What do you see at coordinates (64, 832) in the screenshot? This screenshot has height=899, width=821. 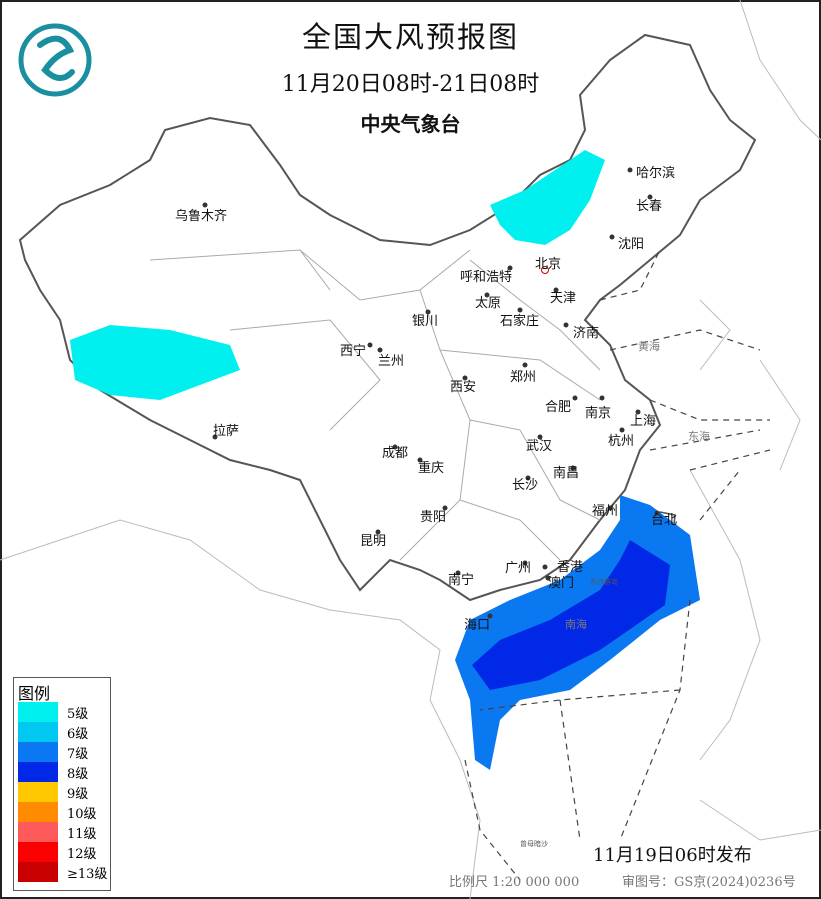 I see `legend-item: 11级` at bounding box center [64, 832].